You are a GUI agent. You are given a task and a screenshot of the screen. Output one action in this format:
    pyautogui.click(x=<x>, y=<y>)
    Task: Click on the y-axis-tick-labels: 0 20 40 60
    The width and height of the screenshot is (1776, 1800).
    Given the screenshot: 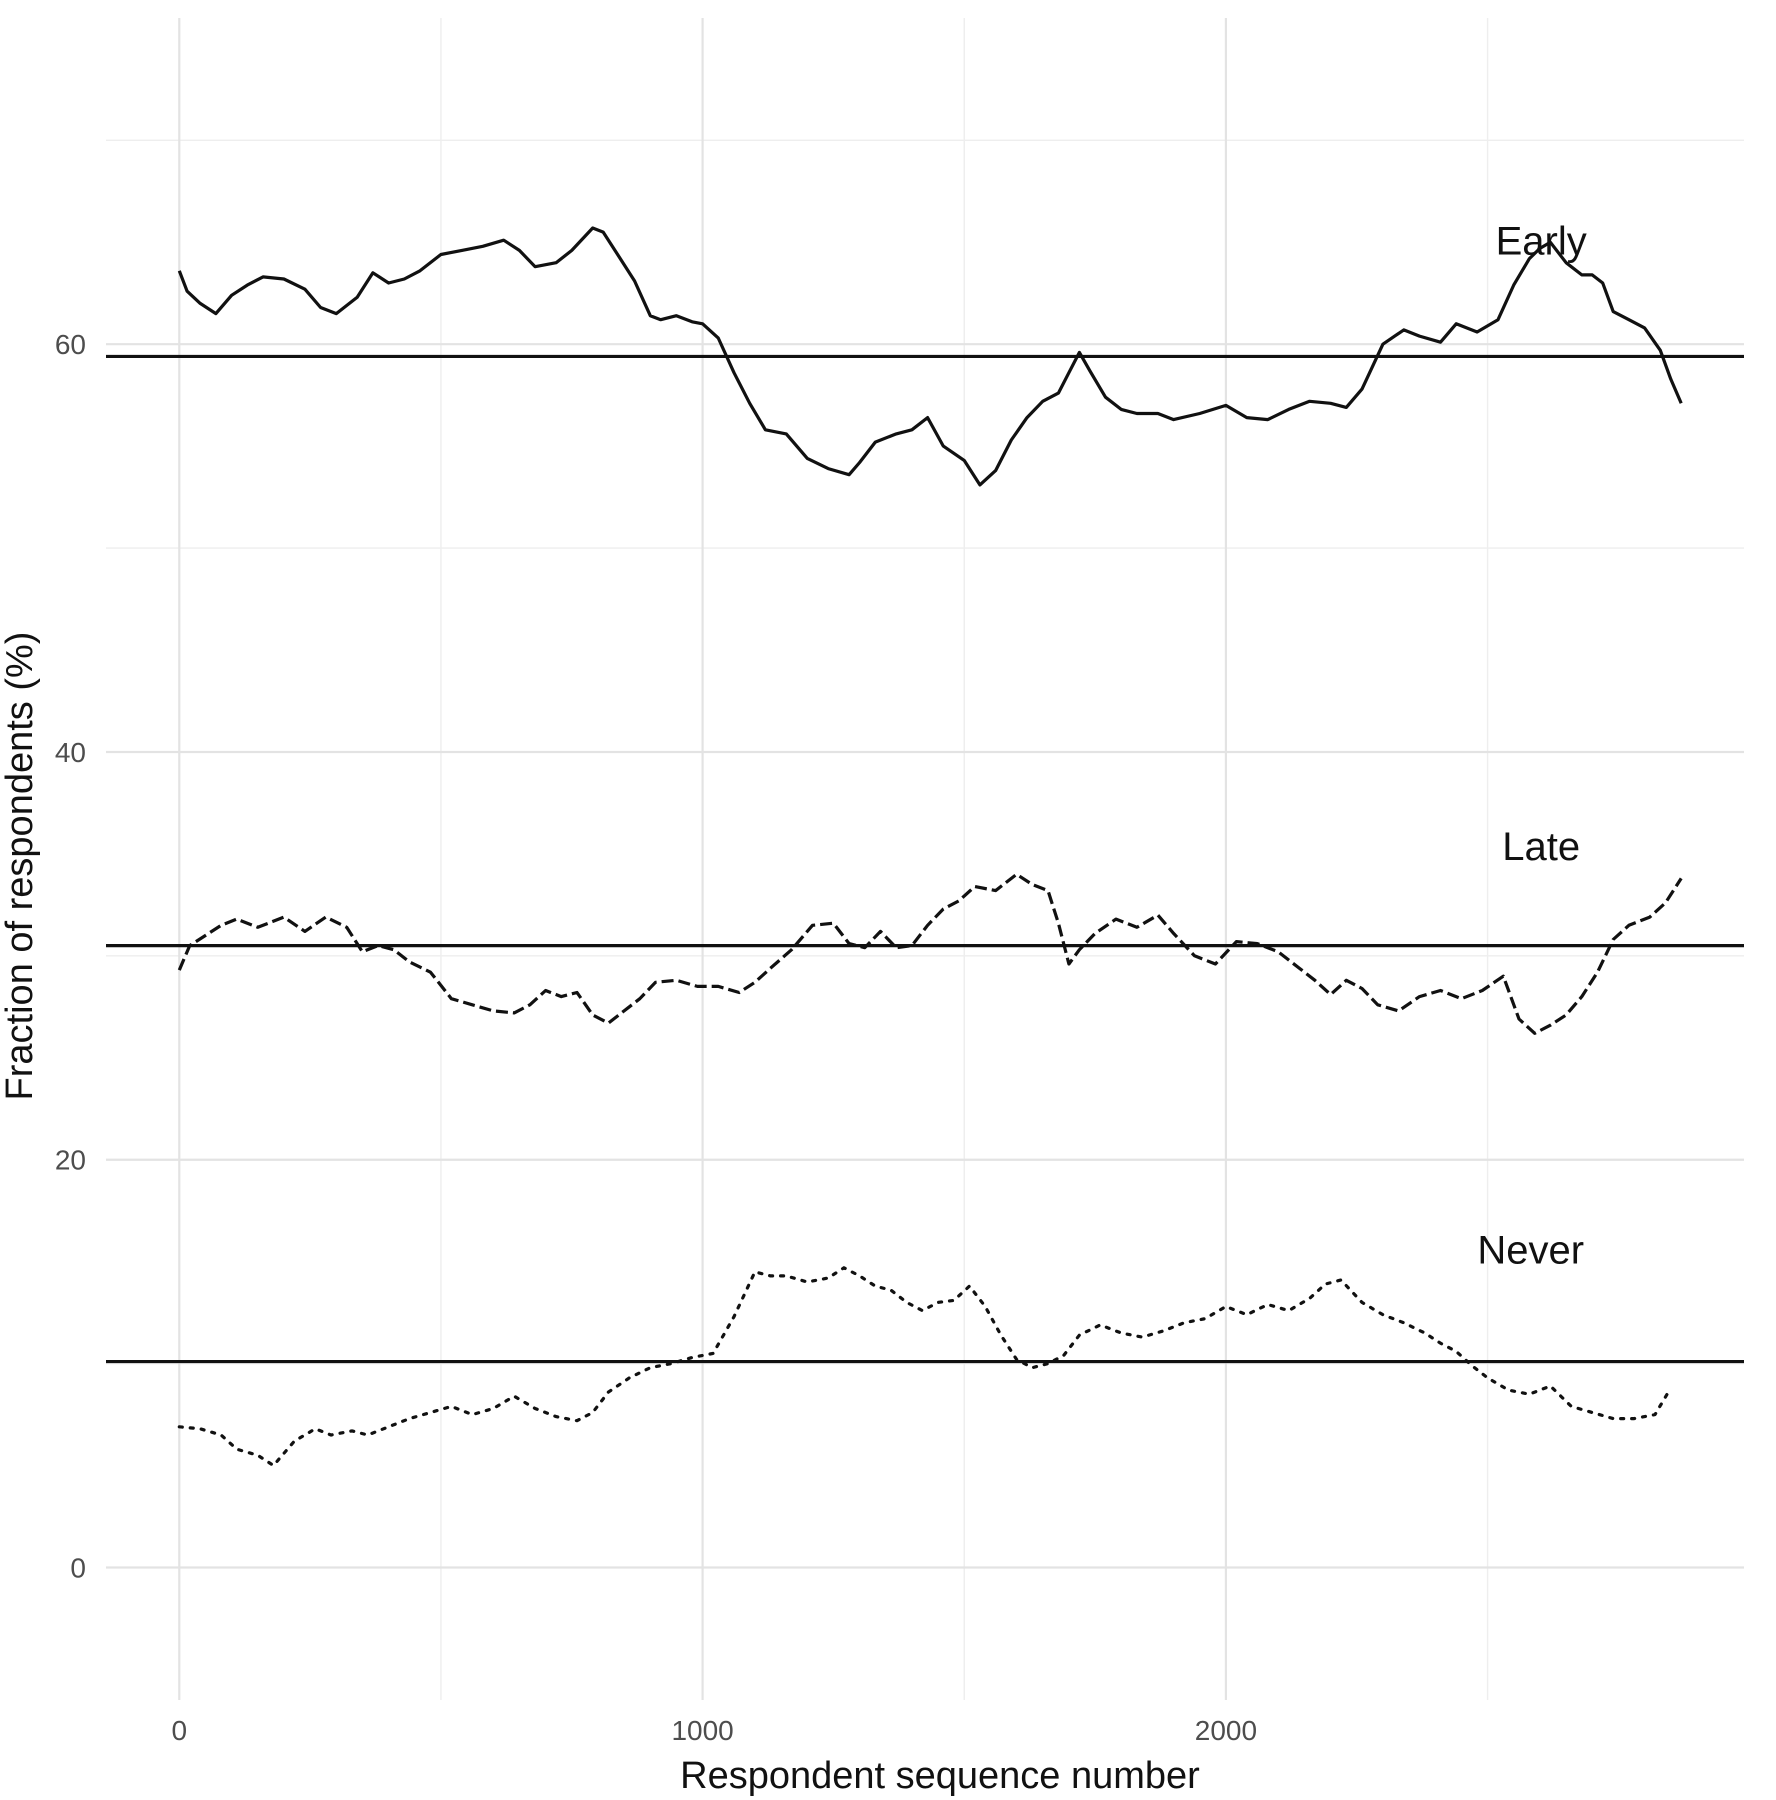 What is the action you would take?
    pyautogui.click(x=70, y=956)
    